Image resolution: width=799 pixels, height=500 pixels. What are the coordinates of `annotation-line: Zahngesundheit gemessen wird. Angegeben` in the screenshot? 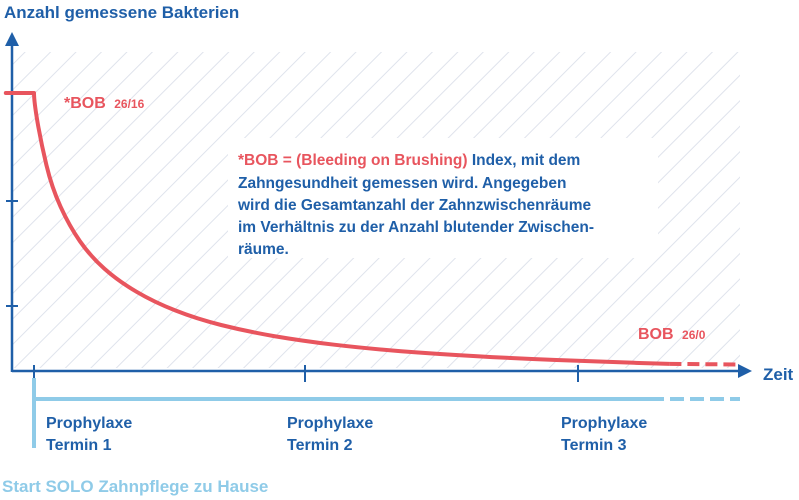 It's located at (402, 183).